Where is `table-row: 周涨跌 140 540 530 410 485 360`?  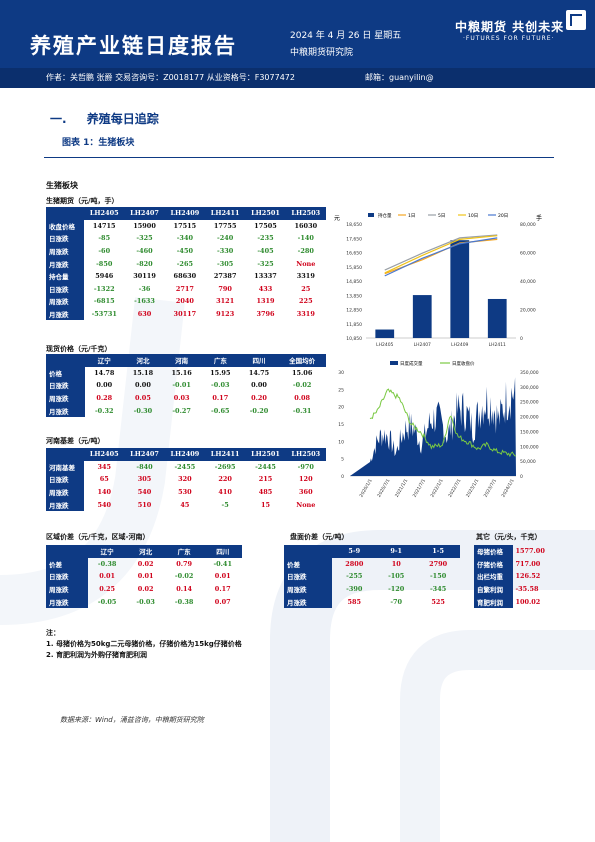 table-row: 周涨跌 140 540 530 410 485 360 is located at coordinates (186, 492).